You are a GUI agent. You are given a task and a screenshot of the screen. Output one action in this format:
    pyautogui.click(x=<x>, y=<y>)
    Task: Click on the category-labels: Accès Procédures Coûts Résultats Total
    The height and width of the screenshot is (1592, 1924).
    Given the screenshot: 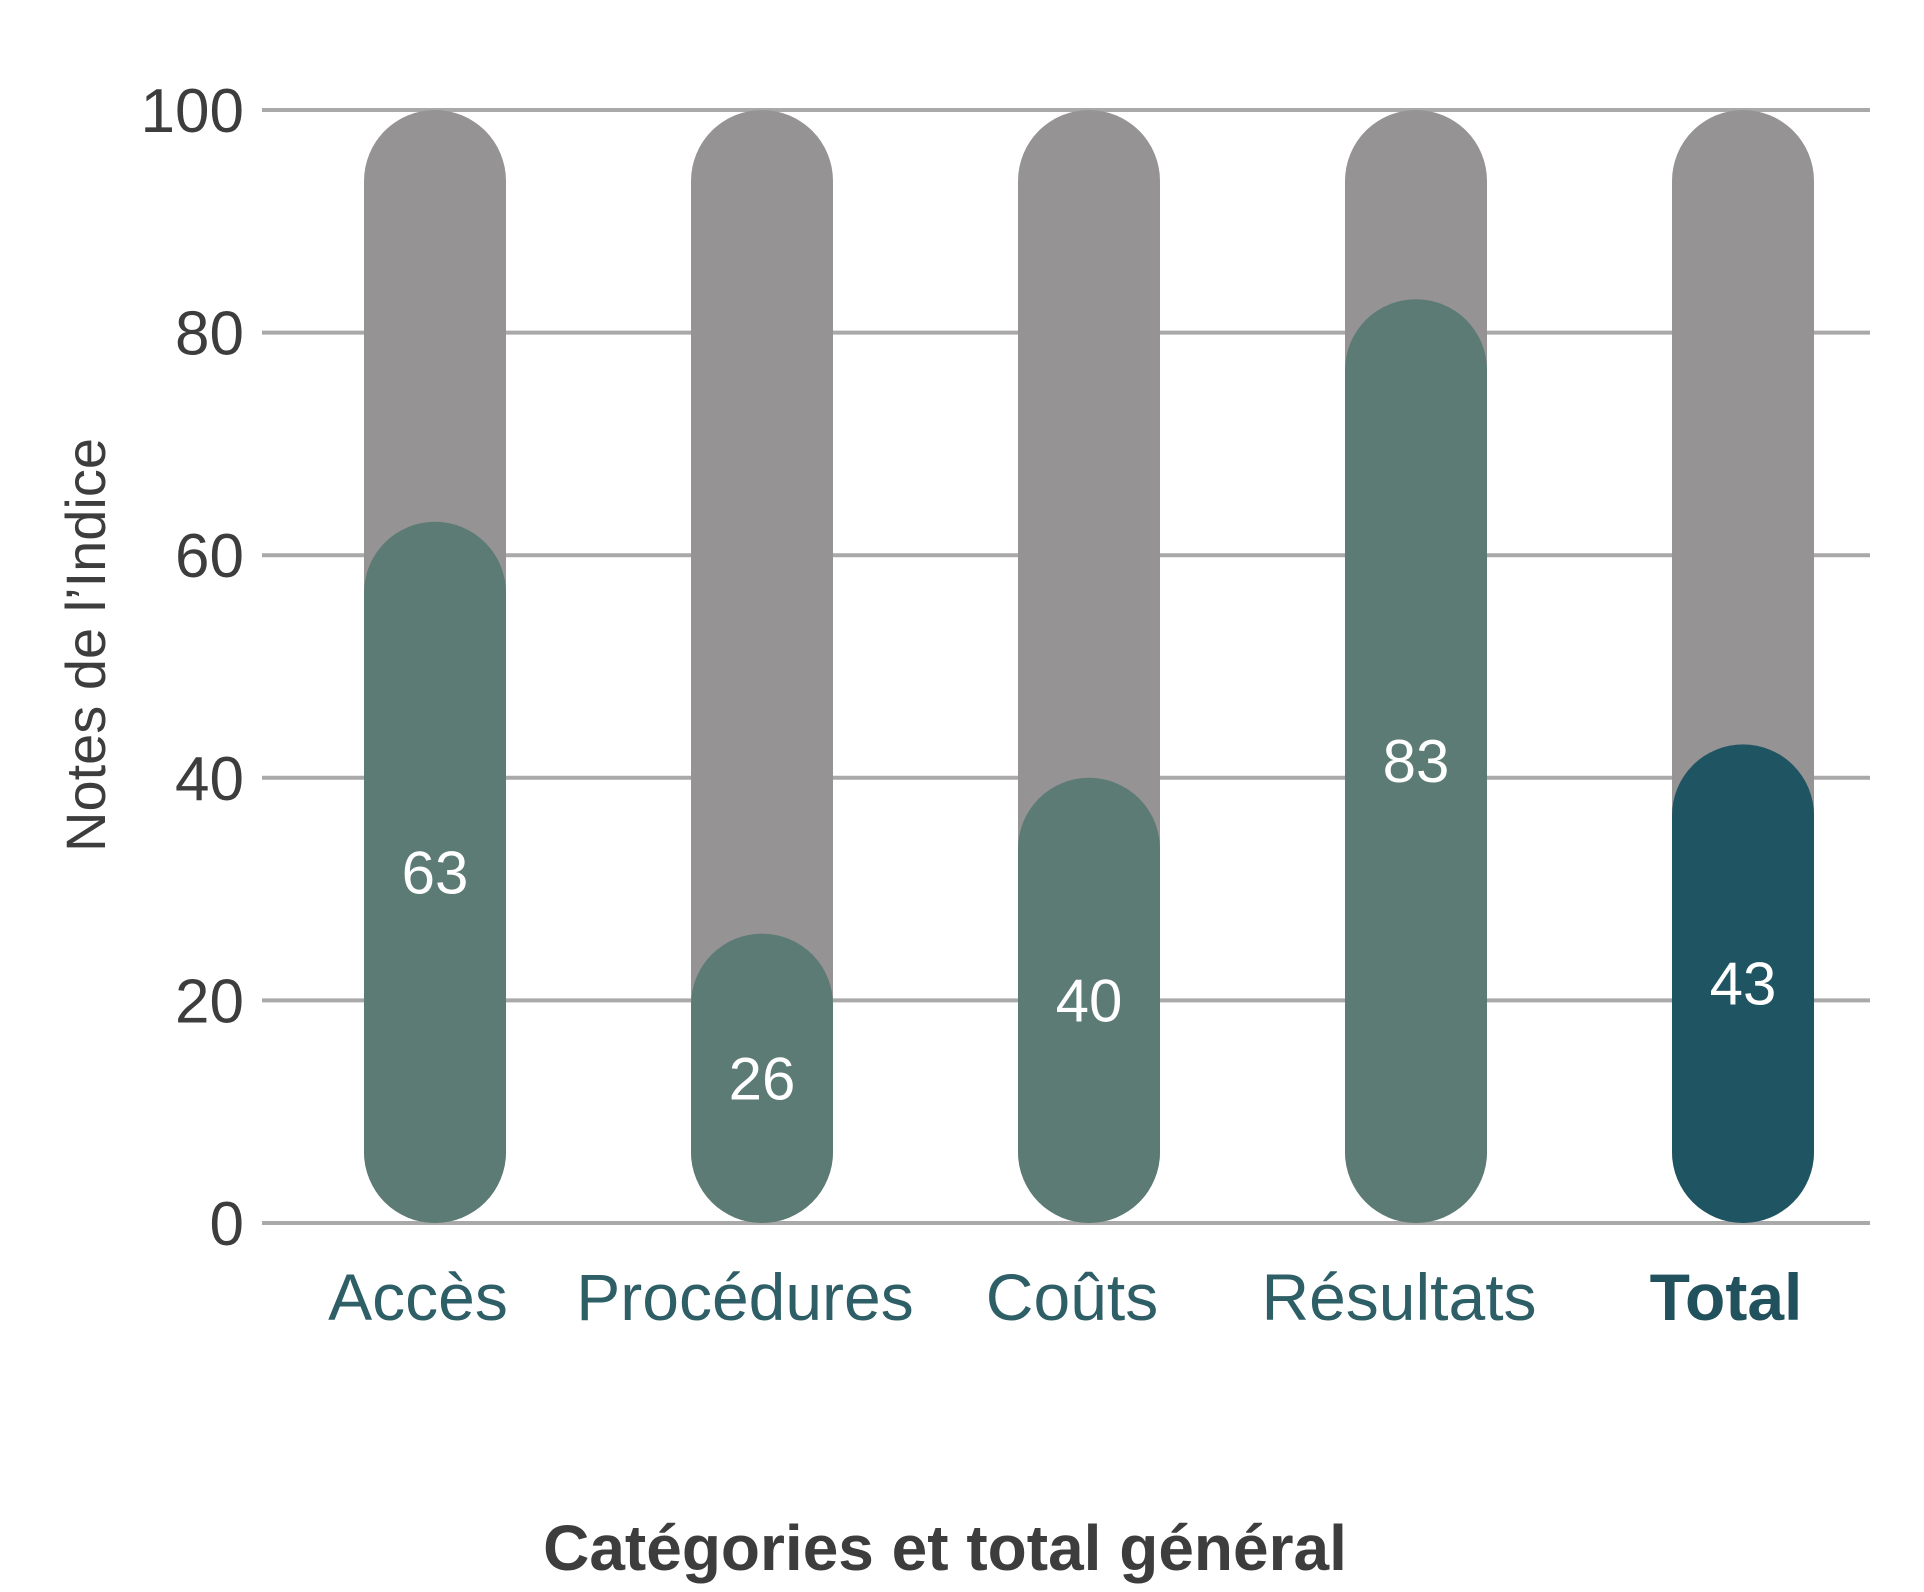 What is the action you would take?
    pyautogui.click(x=1065, y=1297)
    